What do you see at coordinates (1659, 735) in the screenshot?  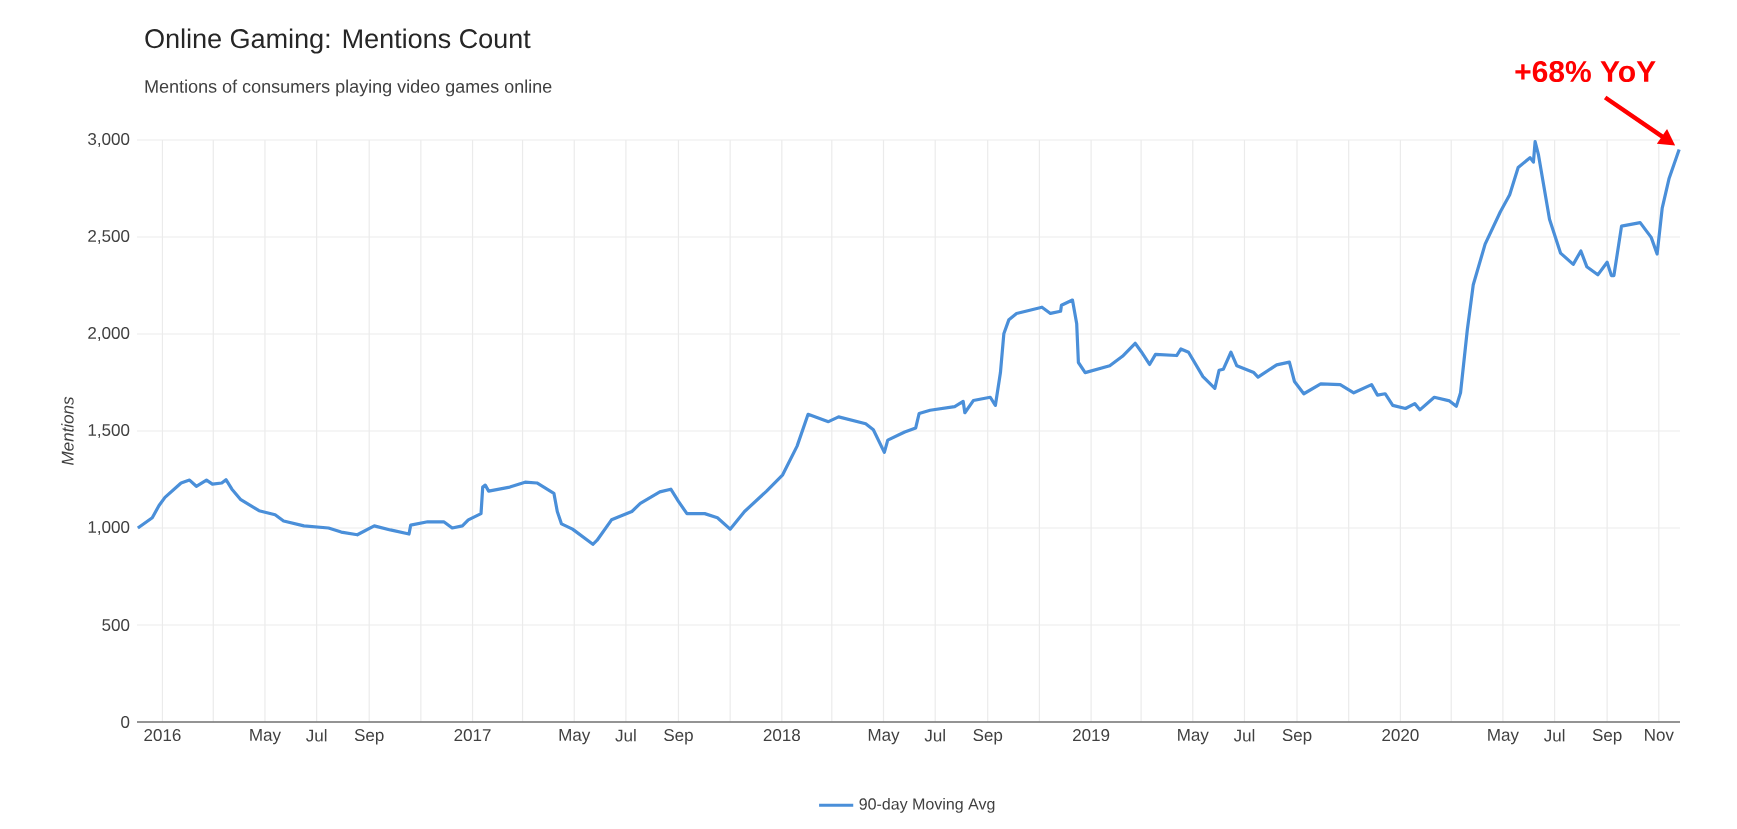 I see `x-tick-label: Nov` at bounding box center [1659, 735].